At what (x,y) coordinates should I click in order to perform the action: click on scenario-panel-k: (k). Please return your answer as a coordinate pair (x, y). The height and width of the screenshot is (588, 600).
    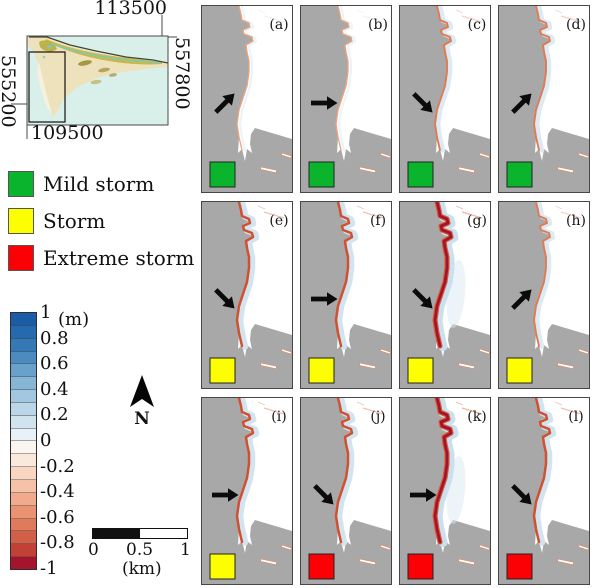
    Looking at the image, I should click on (445, 491).